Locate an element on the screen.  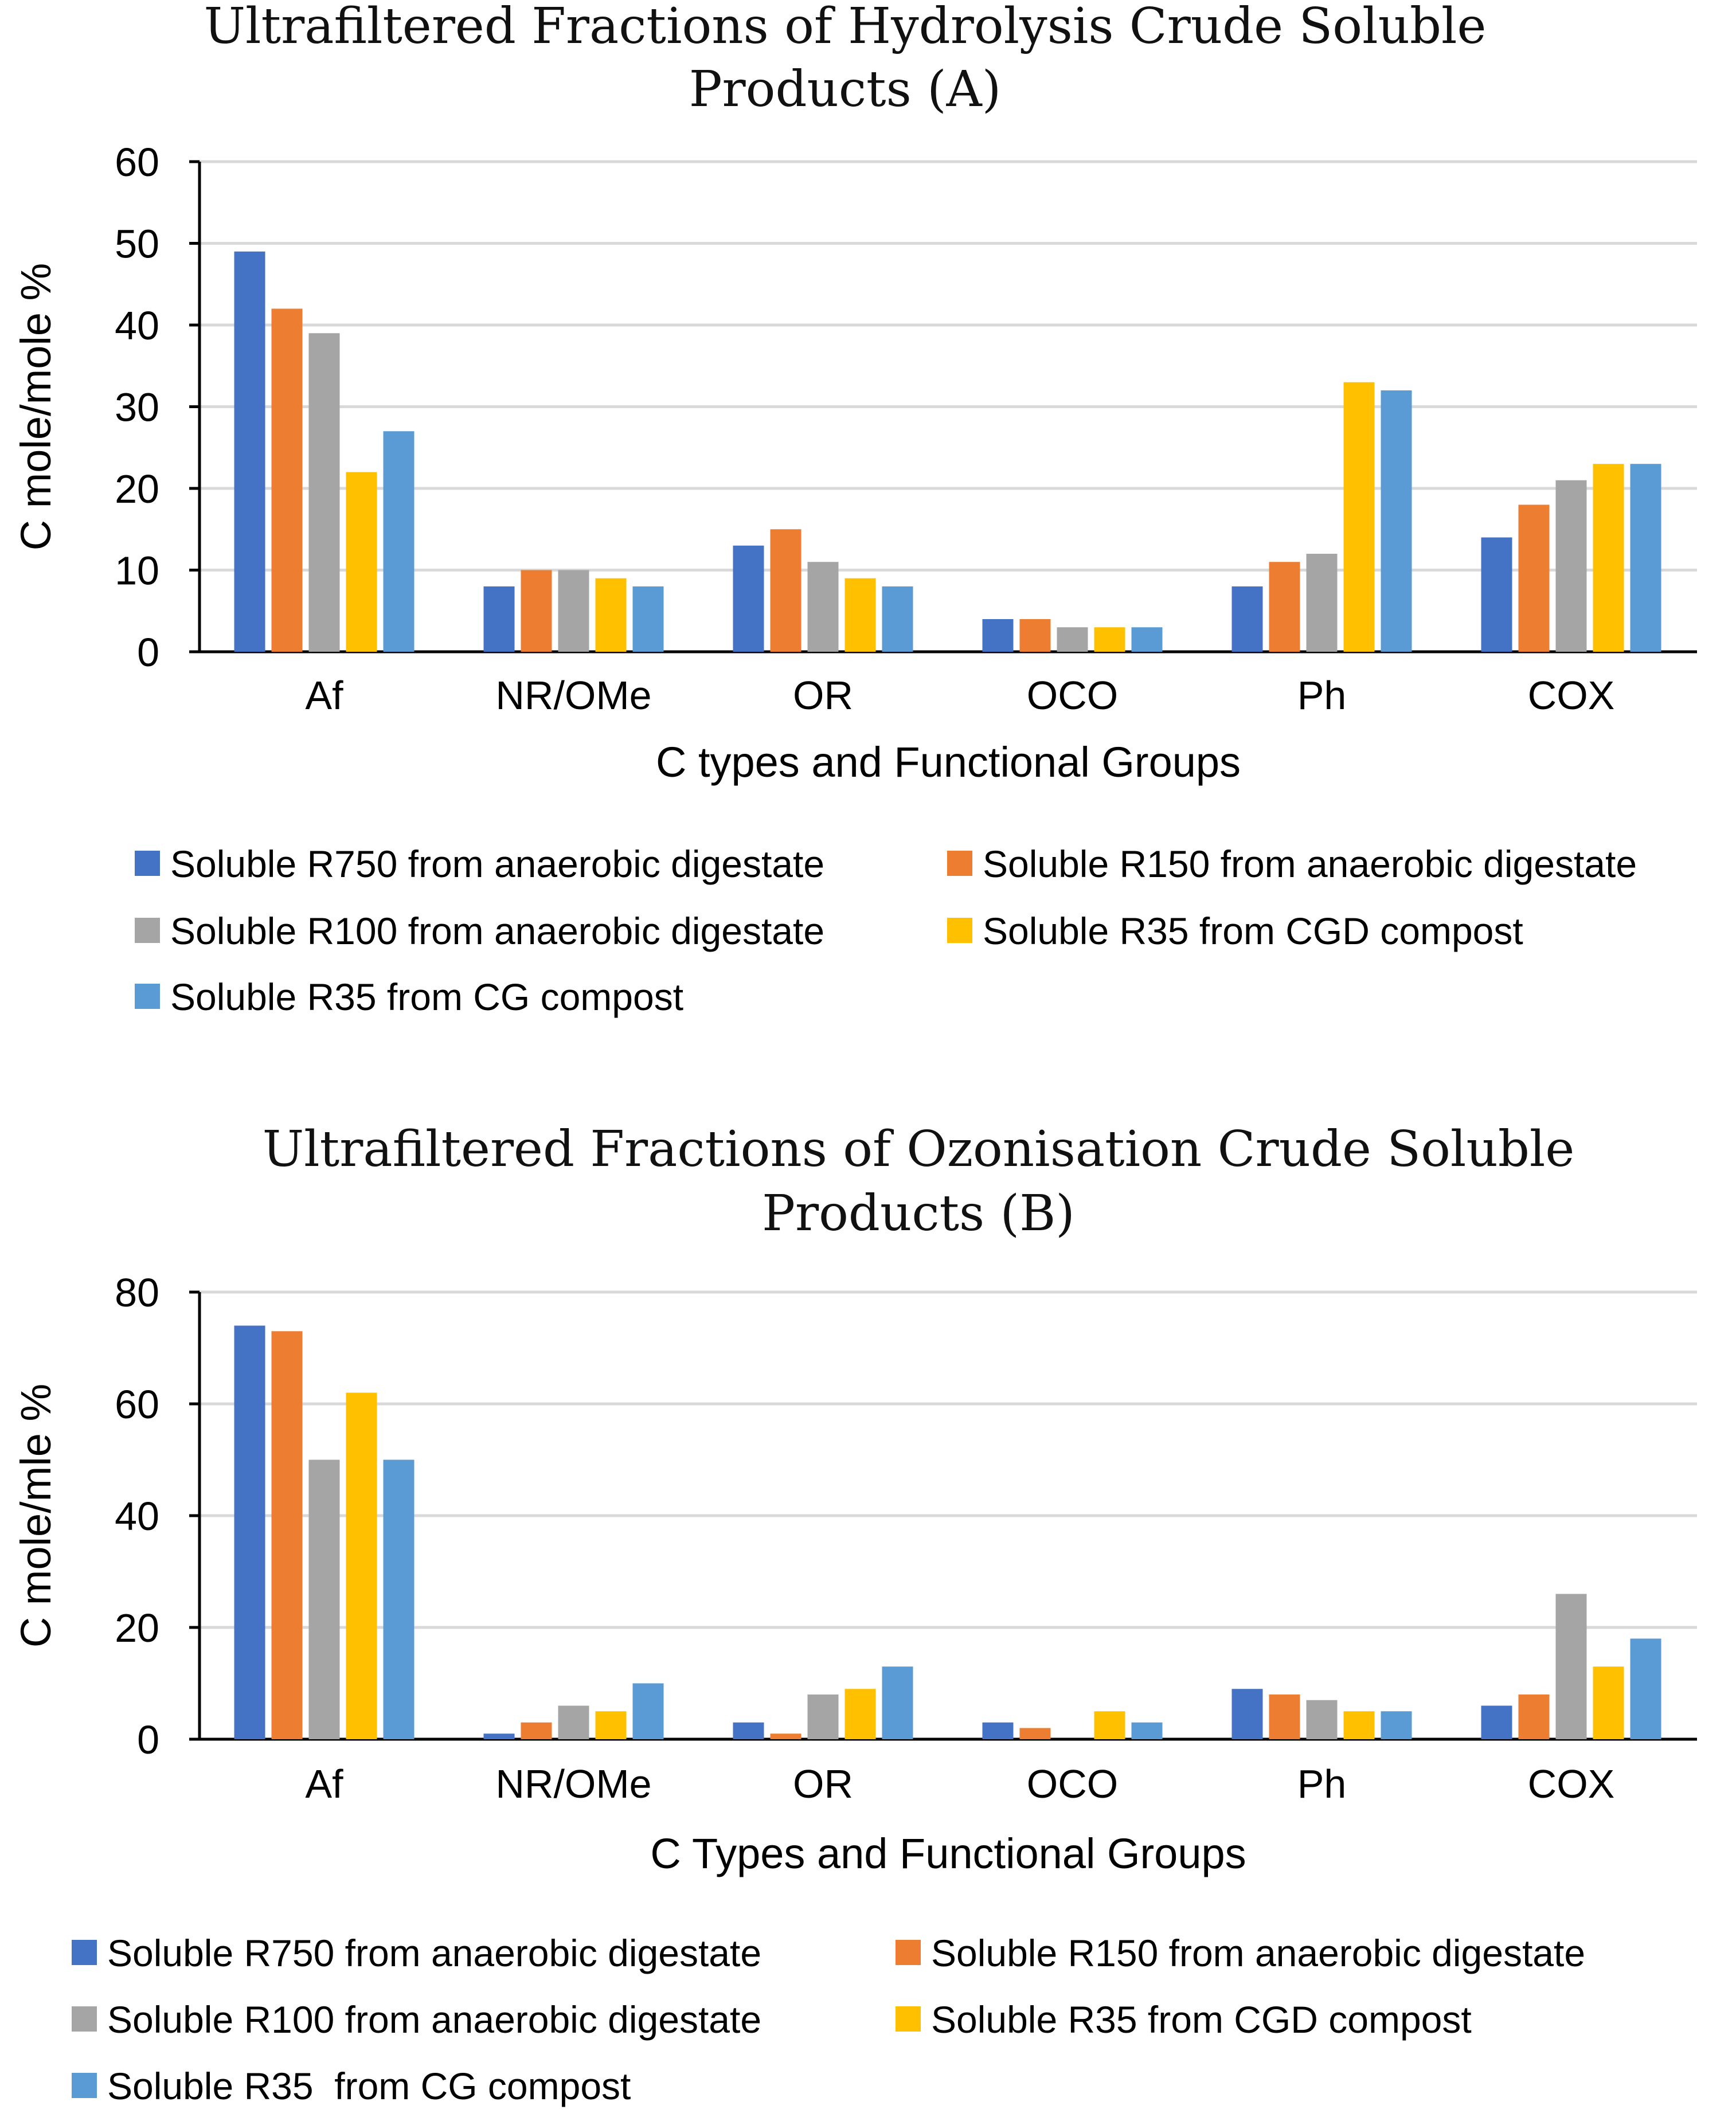
x-axis-title: C types and Functional Groups is located at coordinates (948, 762).